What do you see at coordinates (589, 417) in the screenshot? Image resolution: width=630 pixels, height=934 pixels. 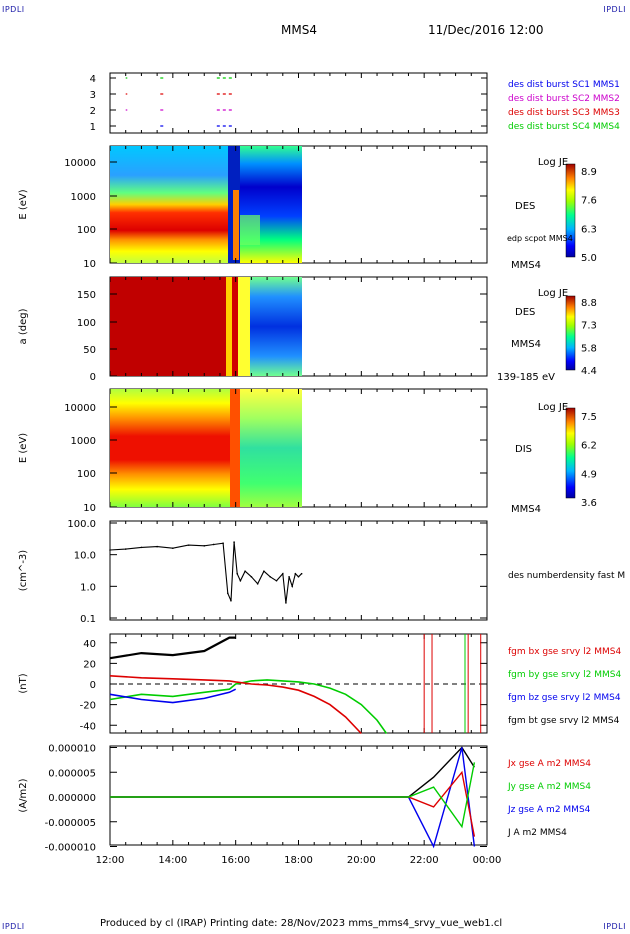 I see `colorbar-tick-label: 7.5` at bounding box center [589, 417].